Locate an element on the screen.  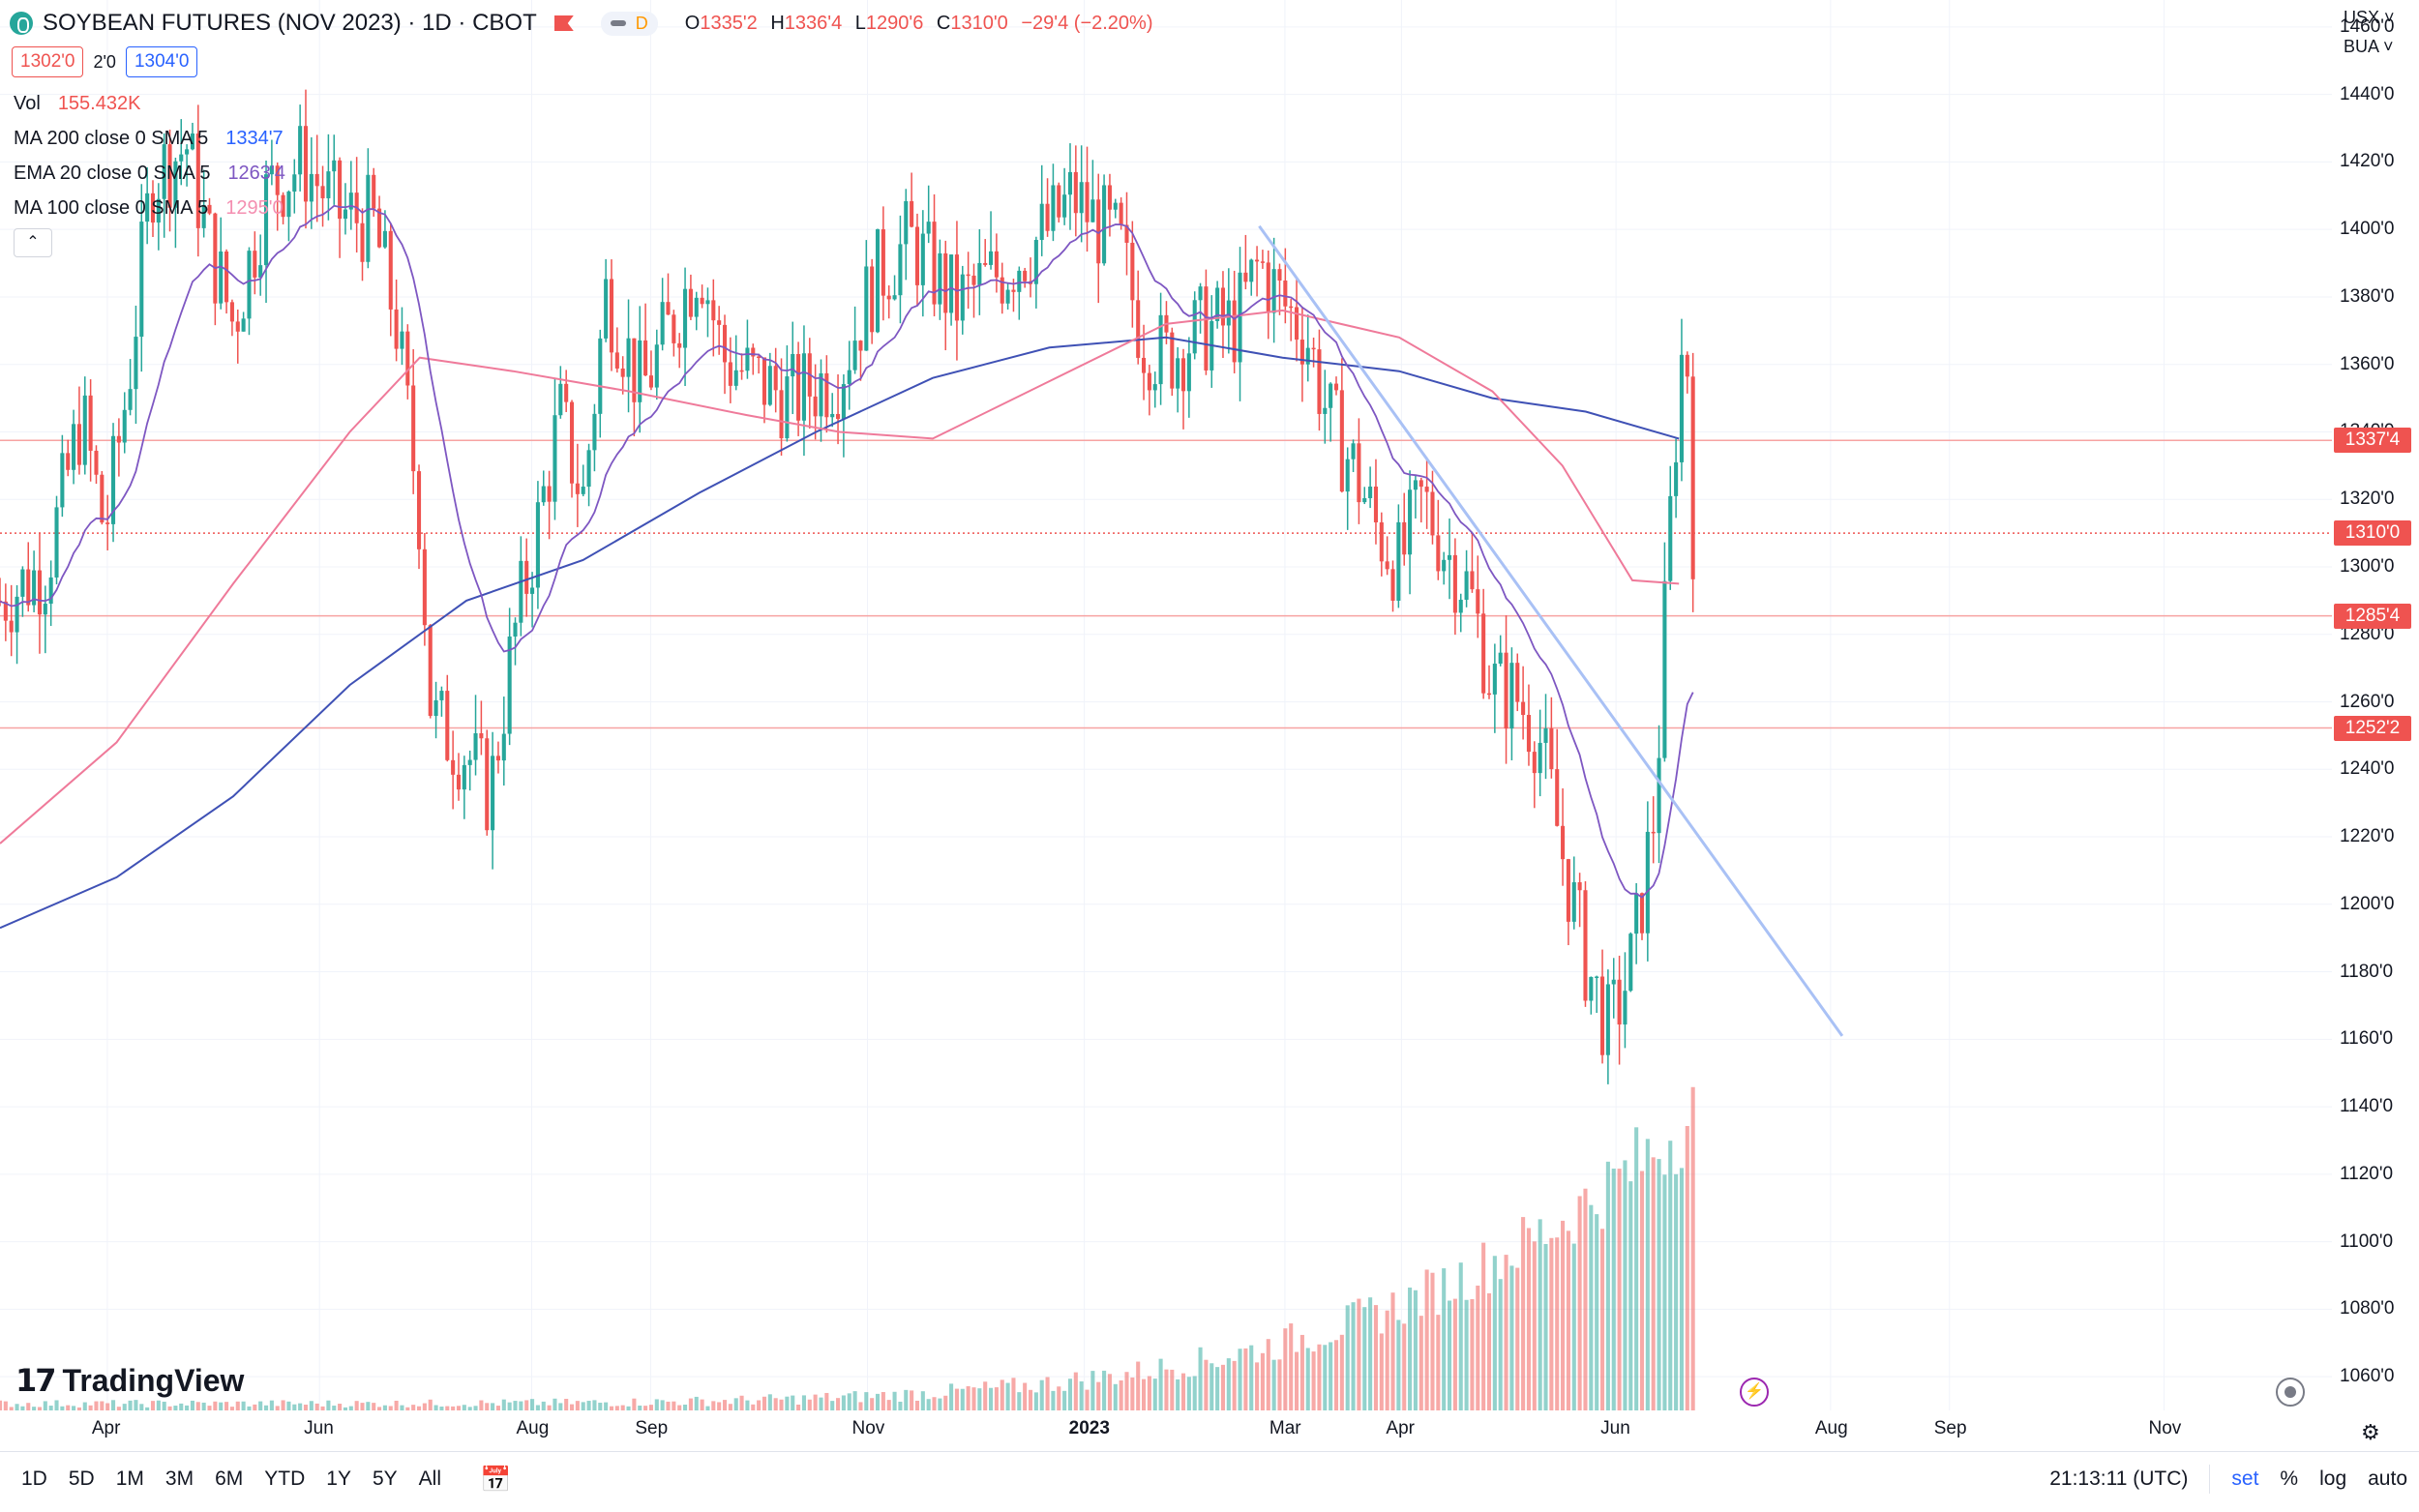
indicator-ma200: MA 200 close 0 SMA 5 1334'7 is located at coordinates (149, 138).